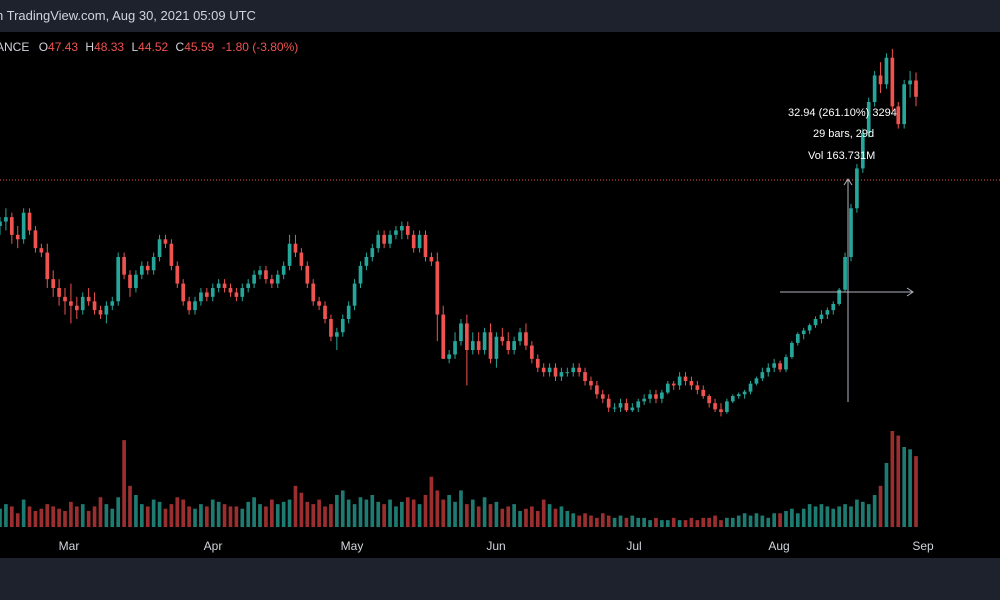 This screenshot has height=600, width=1000. What do you see at coordinates (923, 546) in the screenshot?
I see `x-tick-label: Sep` at bounding box center [923, 546].